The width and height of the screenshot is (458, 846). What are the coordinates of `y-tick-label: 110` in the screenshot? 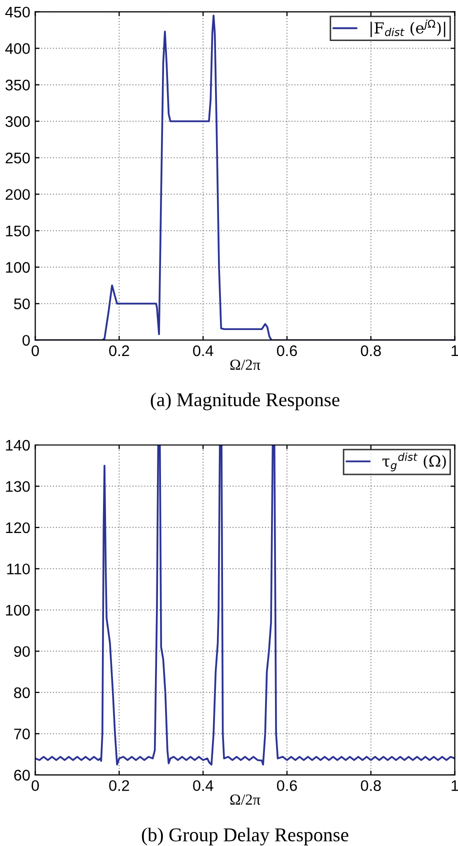 It's located at (18, 569).